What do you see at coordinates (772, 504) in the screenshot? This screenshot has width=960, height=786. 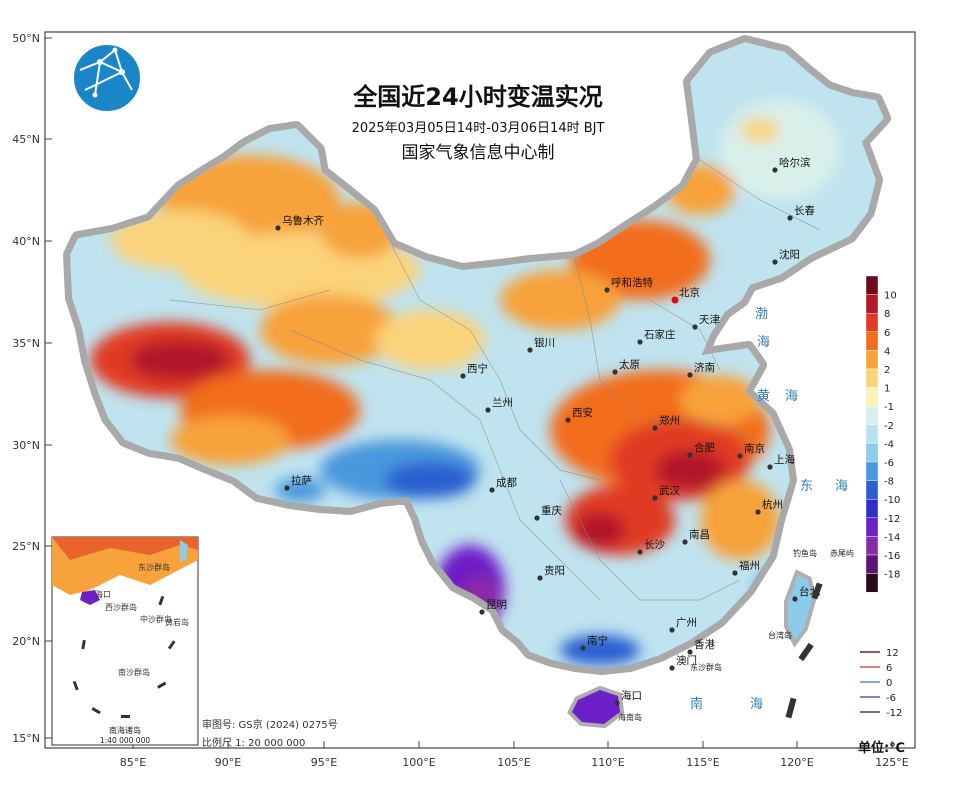 I see `city-label: 杭州` at bounding box center [772, 504].